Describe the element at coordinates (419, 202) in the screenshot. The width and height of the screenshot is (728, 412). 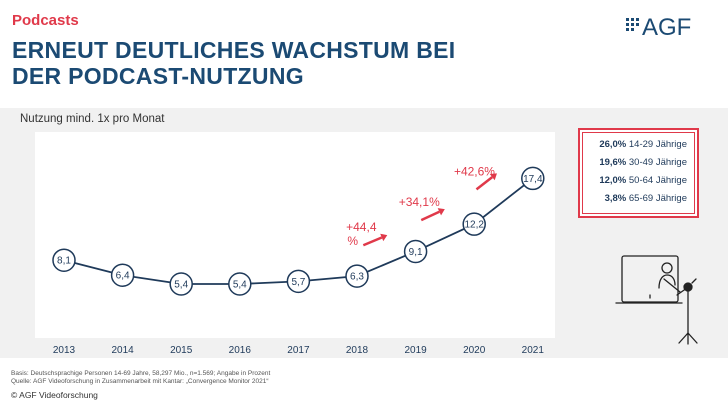
I see `growth-label: +34,1%` at that location.